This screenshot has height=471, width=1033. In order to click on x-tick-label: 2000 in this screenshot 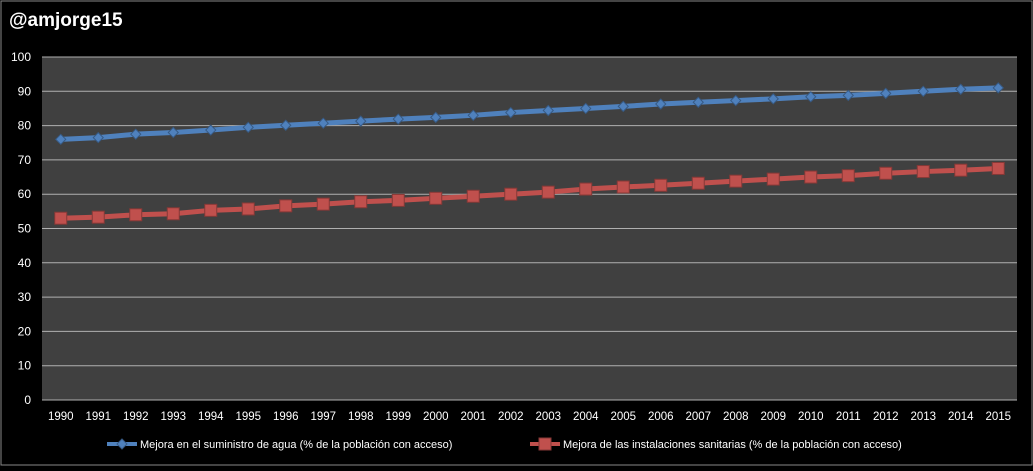, I will do `click(436, 417)`.